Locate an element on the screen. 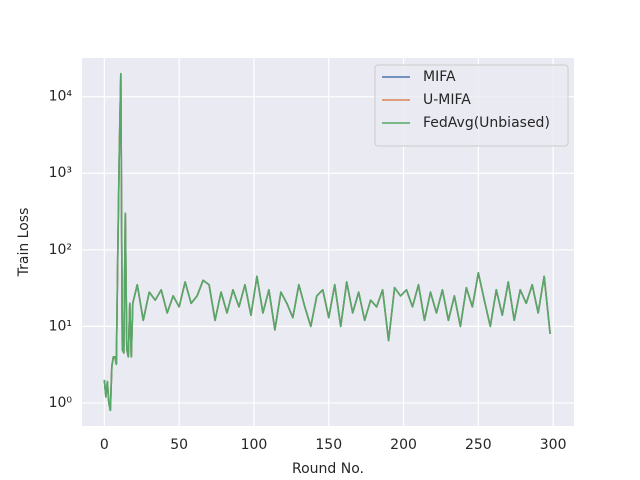 The height and width of the screenshot is (480, 640). y-tick-label: 10³ is located at coordinates (60, 173).